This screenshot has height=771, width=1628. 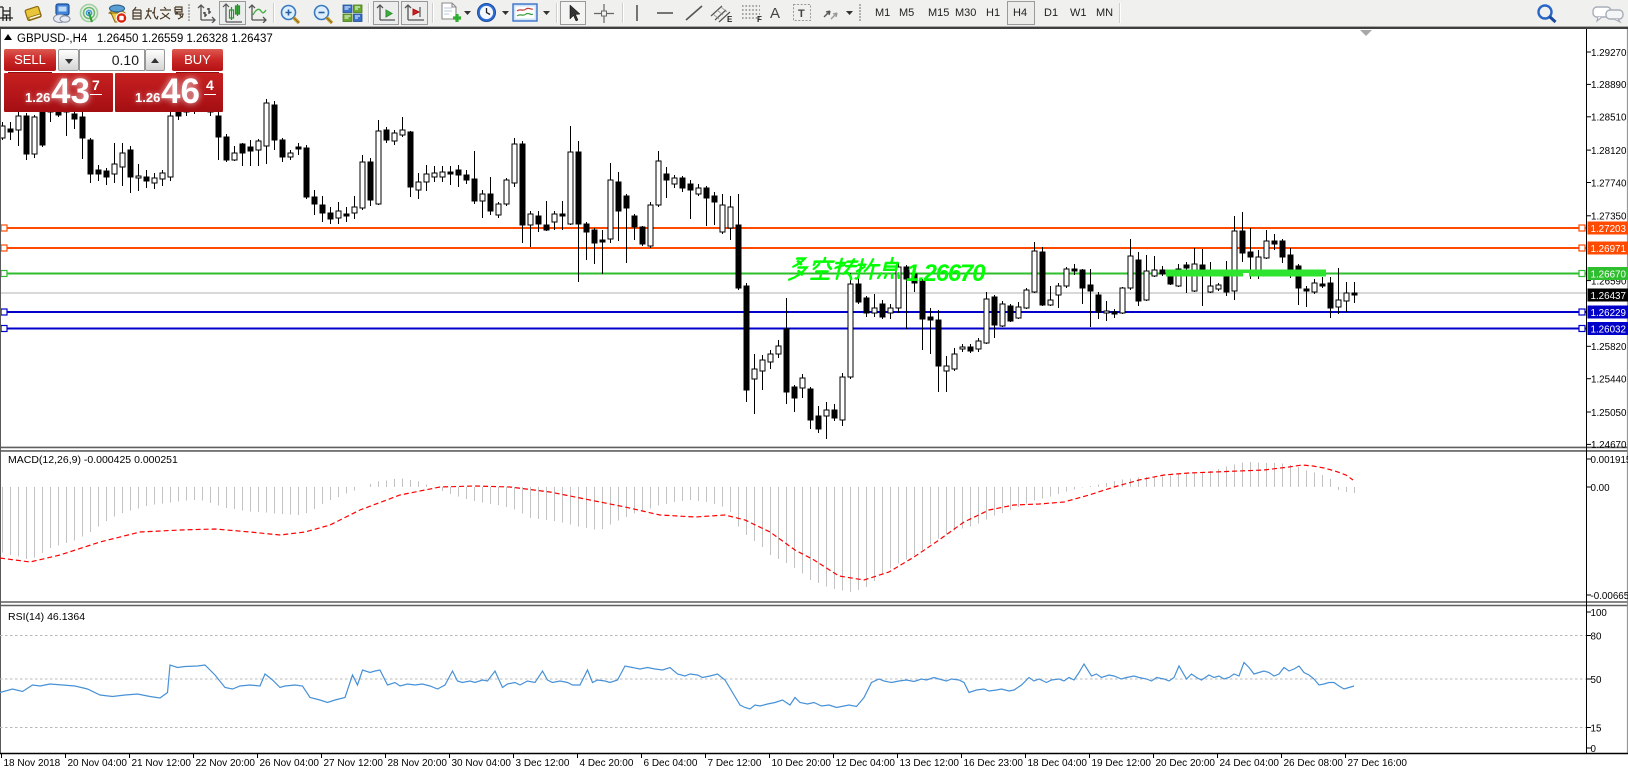 What do you see at coordinates (1609, 445) in the screenshot?
I see `svg-text: 1.24670` at bounding box center [1609, 445].